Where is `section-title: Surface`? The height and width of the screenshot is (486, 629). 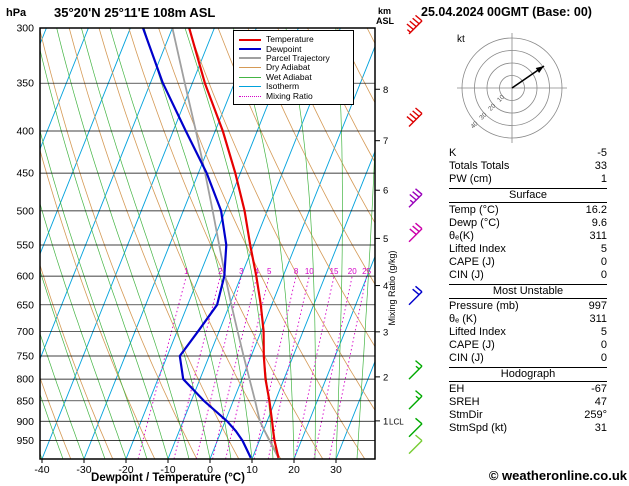 section-title: Surface is located at coordinates (528, 195).